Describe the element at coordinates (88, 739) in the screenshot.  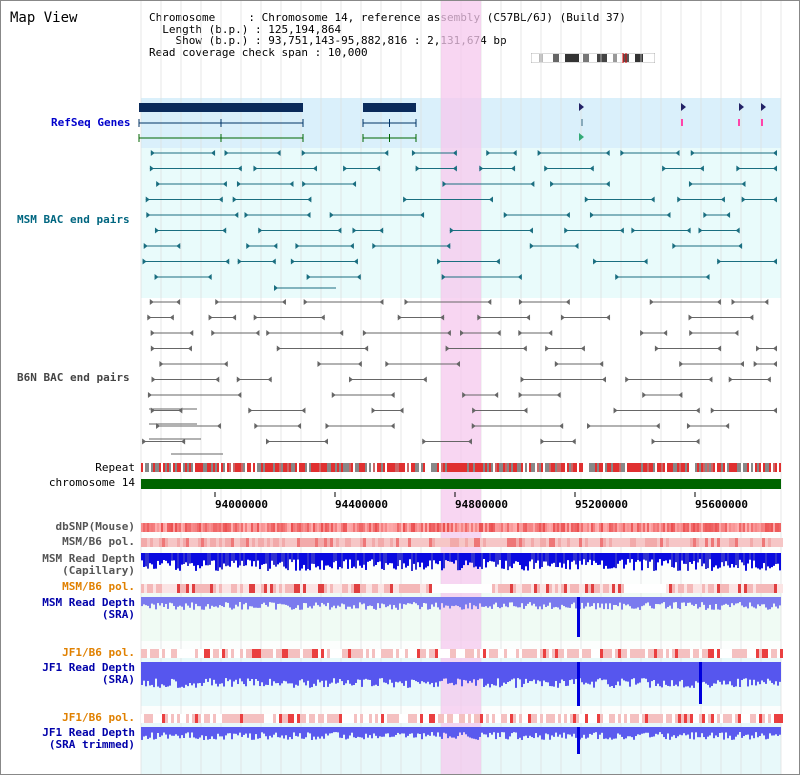
I see `label-jf1-read-depth-sra-trimmed: JF1 Read Depth (SRA trimmed)` at that location.